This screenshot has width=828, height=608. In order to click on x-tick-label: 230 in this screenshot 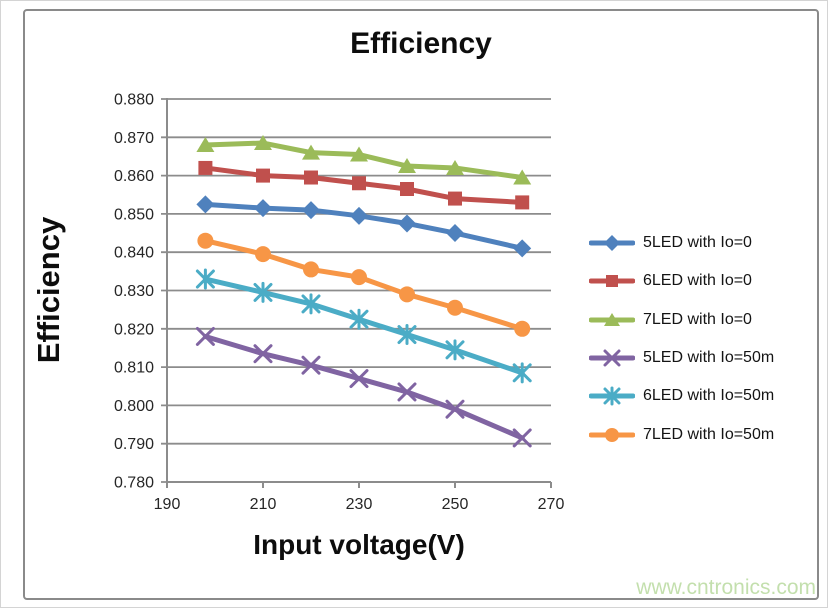, I will do `click(359, 504)`.